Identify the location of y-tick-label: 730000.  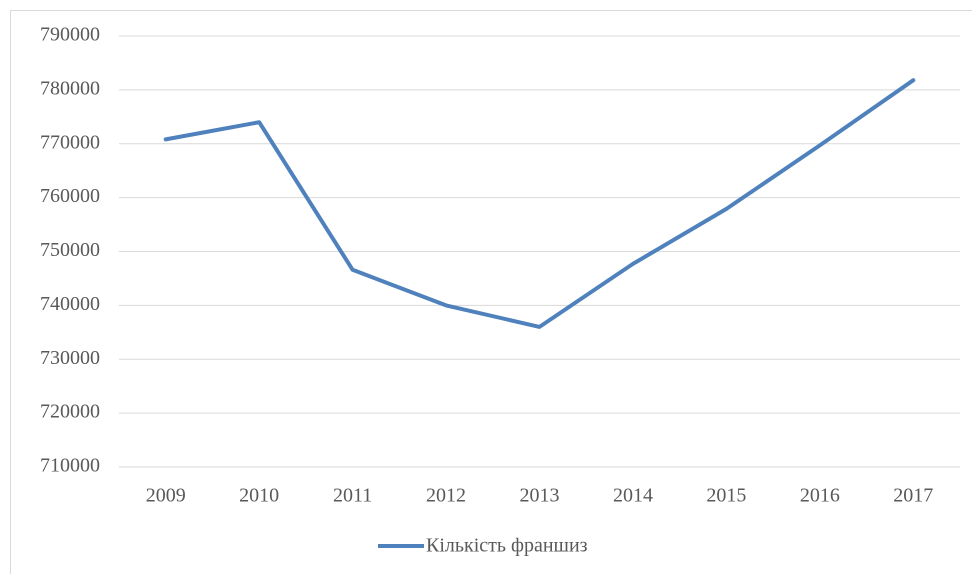
(70, 358).